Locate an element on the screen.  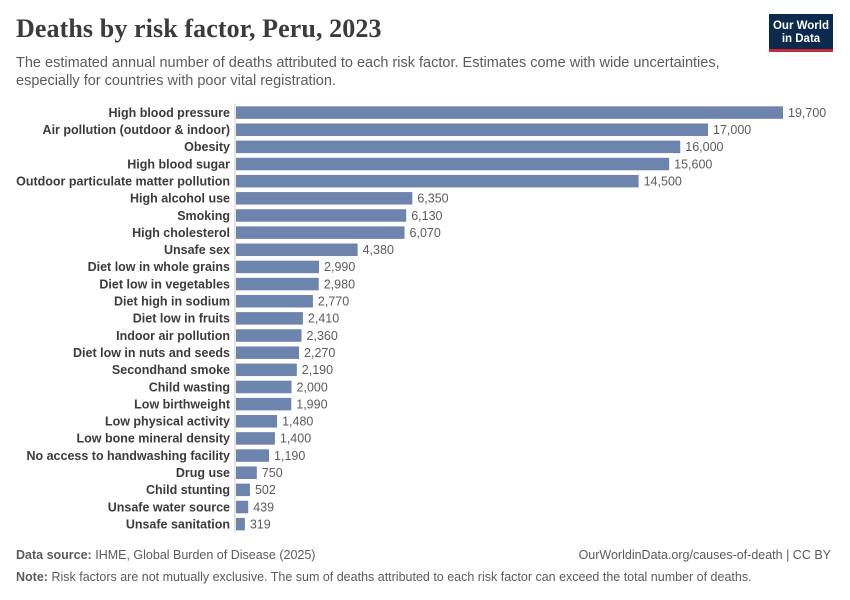
value-label: 15,600 is located at coordinates (693, 164).